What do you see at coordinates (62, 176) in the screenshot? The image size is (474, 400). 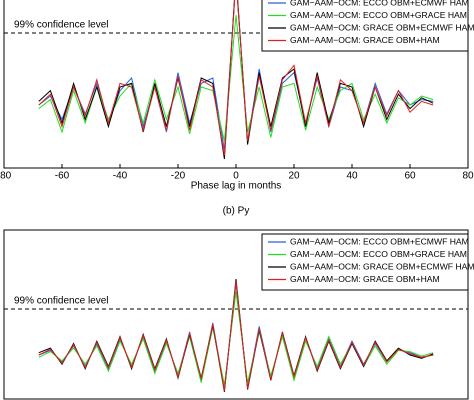 I see `x-tick-label: -60` at bounding box center [62, 176].